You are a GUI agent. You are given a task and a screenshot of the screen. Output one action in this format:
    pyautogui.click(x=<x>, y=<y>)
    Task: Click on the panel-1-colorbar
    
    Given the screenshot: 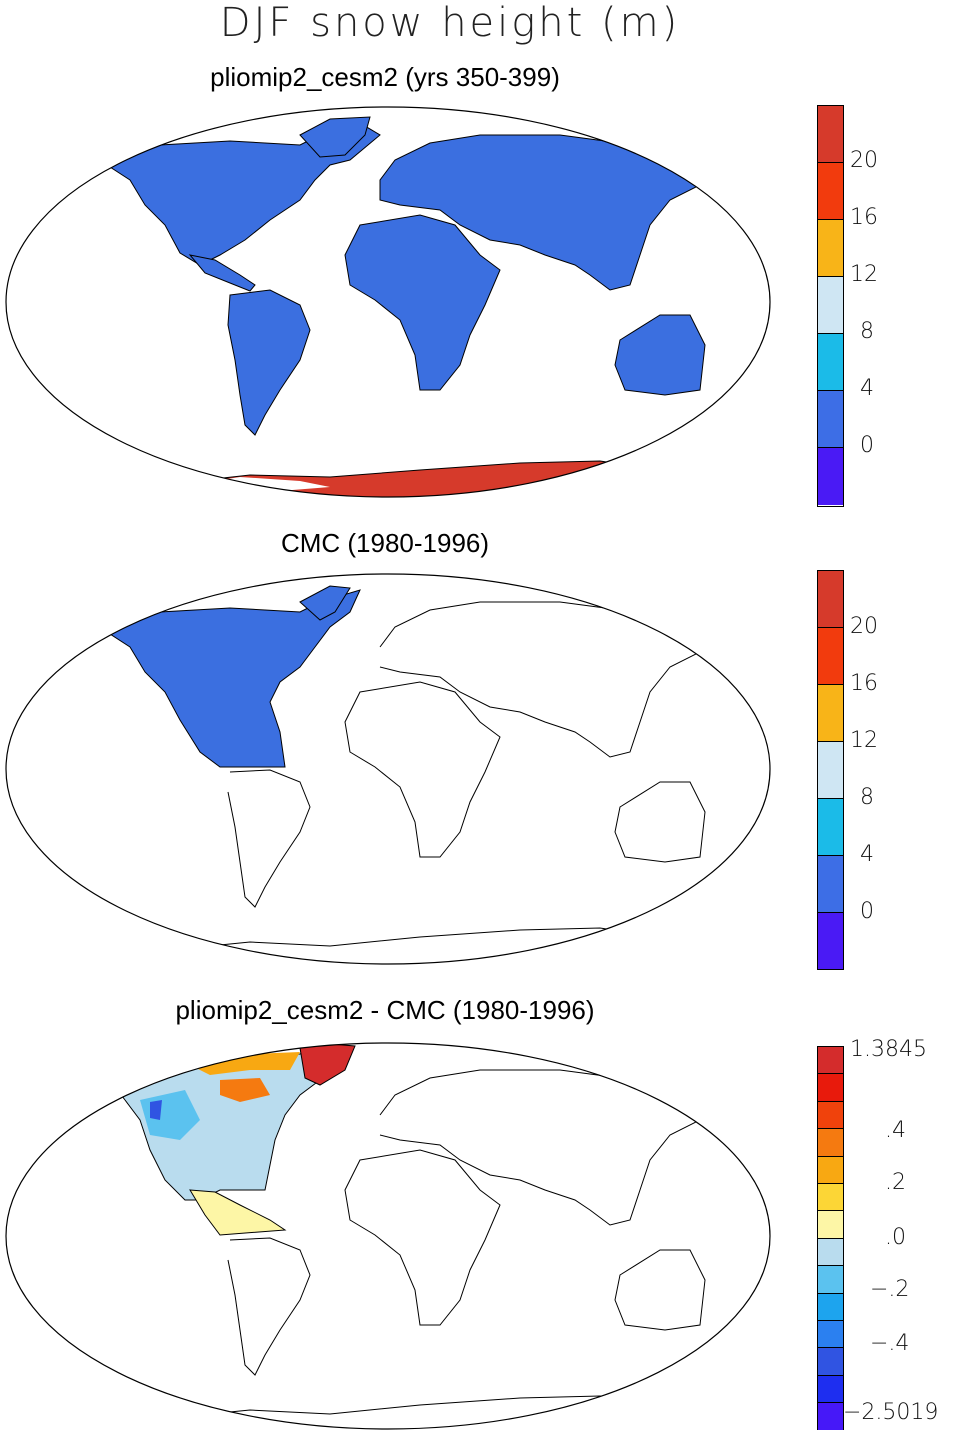 What is the action you would take?
    pyautogui.click(x=830, y=306)
    